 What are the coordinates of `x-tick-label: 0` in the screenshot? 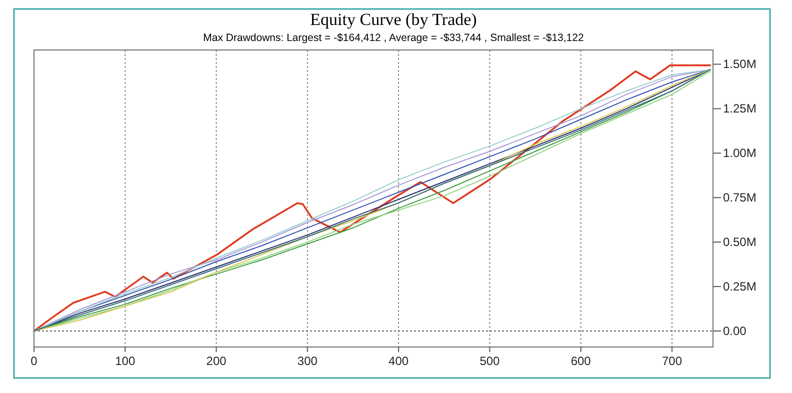 It's located at (34, 361).